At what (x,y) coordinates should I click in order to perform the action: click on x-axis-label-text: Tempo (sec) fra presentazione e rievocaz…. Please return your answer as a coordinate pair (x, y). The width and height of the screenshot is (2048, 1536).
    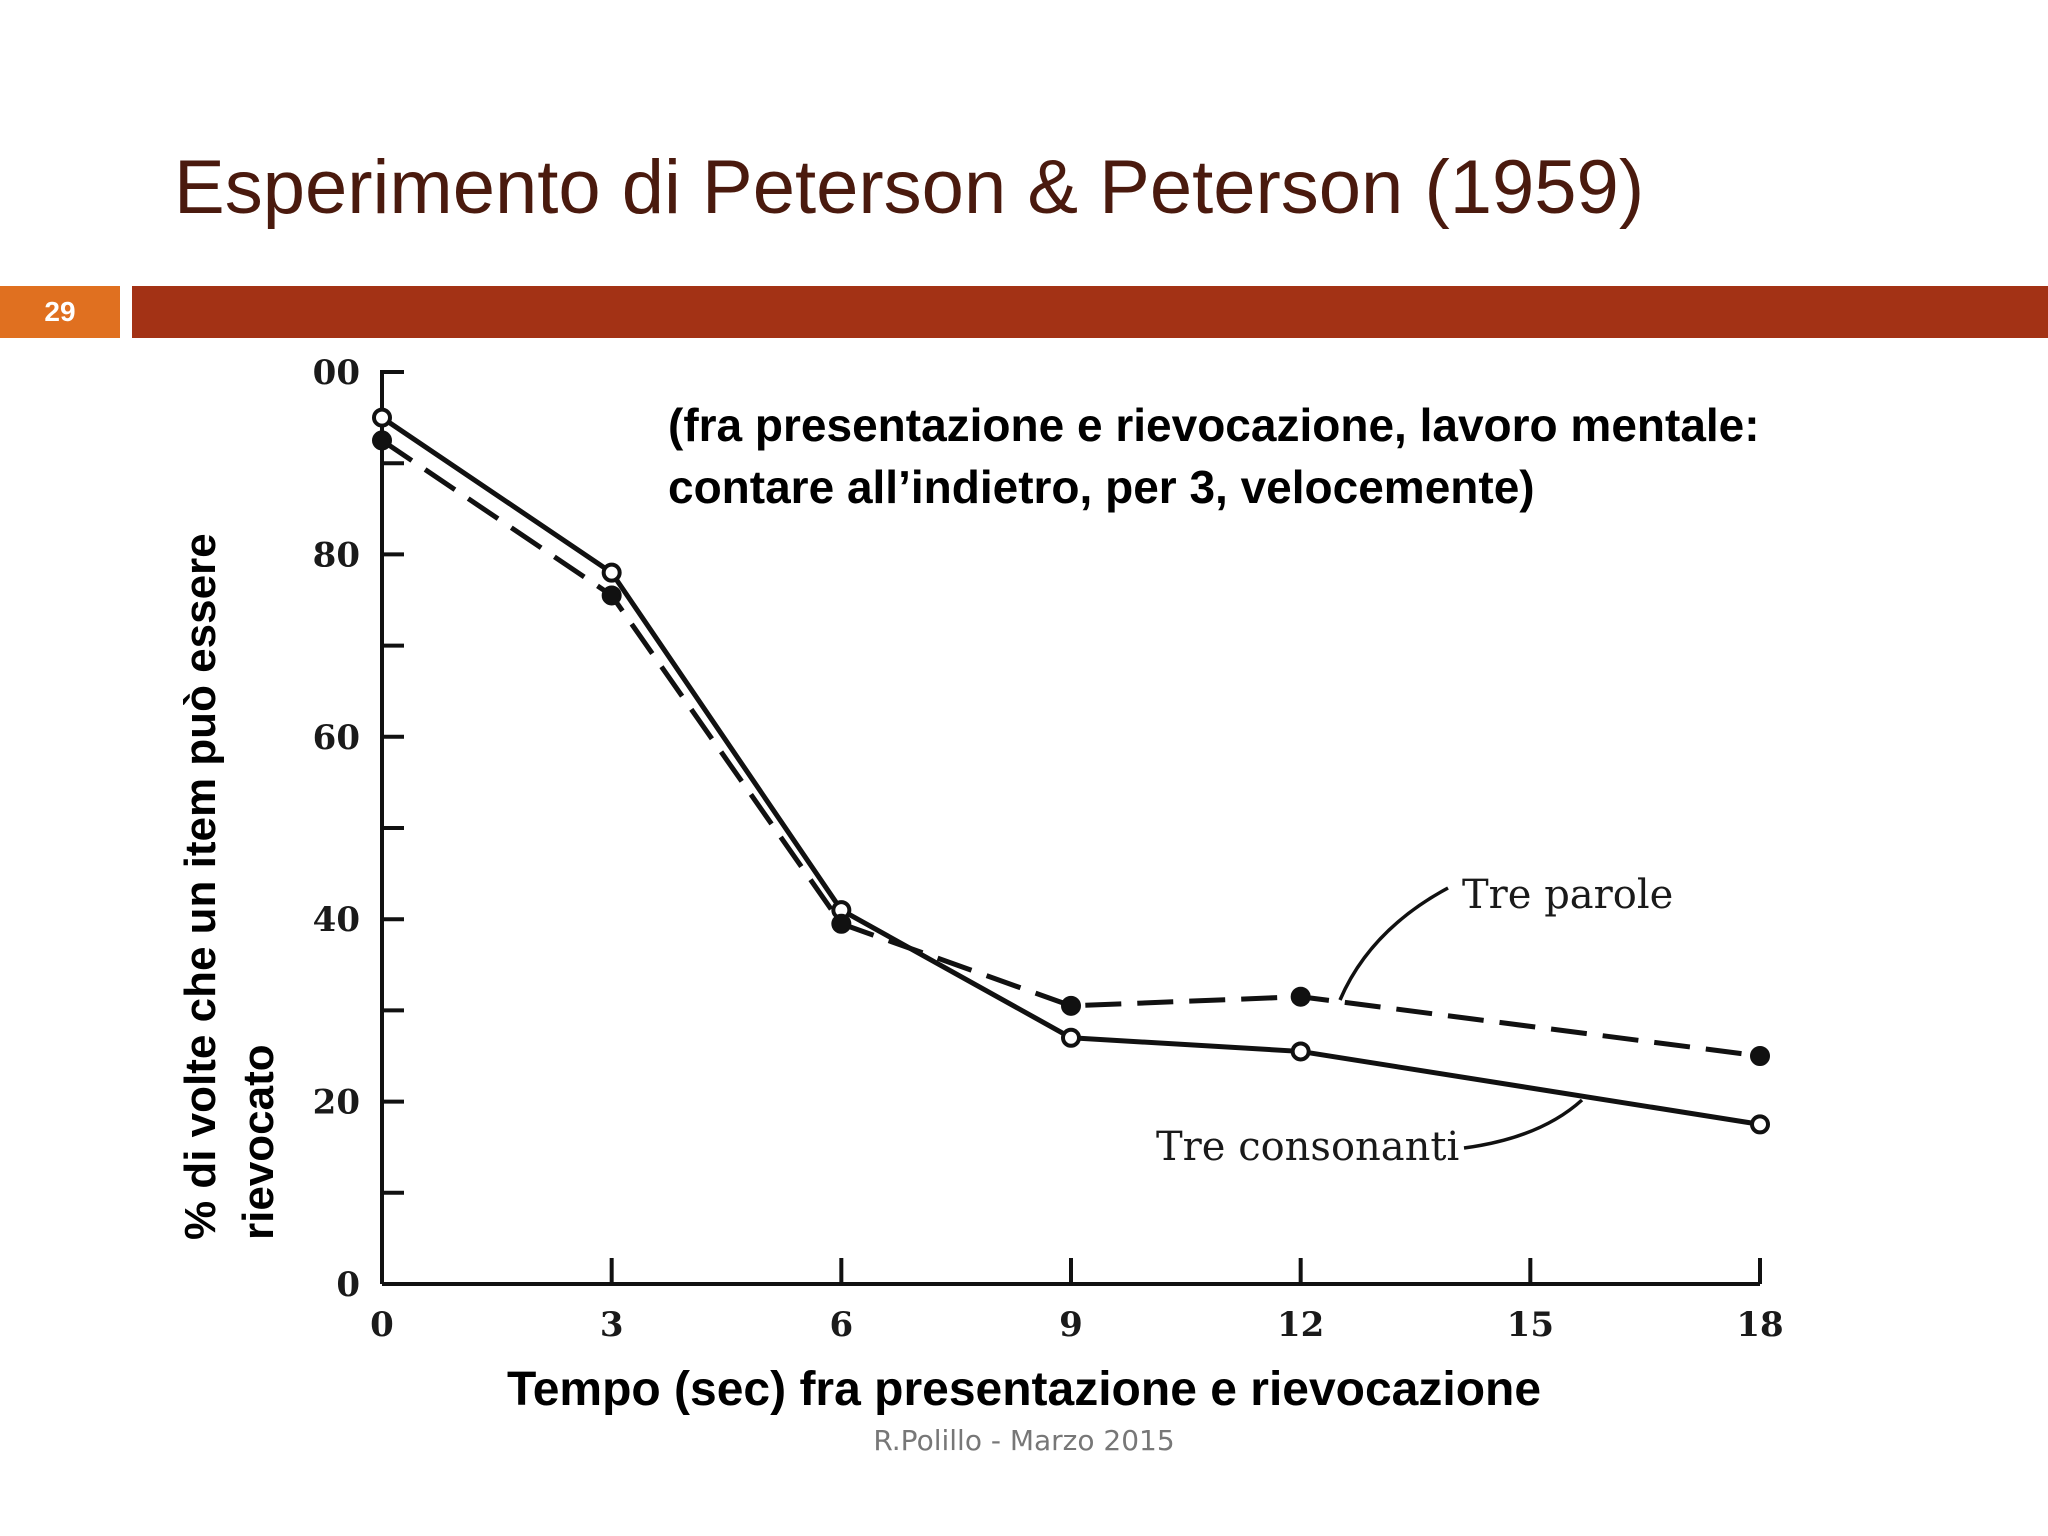
    Looking at the image, I should click on (1024, 1389).